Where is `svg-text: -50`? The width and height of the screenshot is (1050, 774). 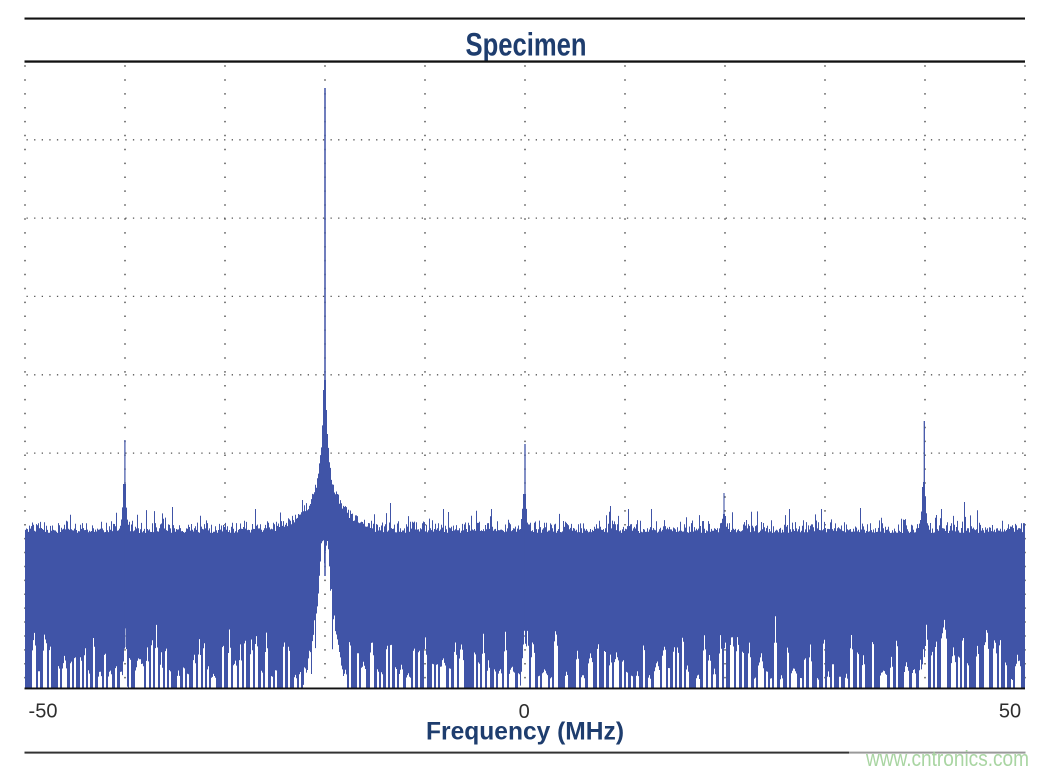
svg-text: -50 is located at coordinates (43, 712).